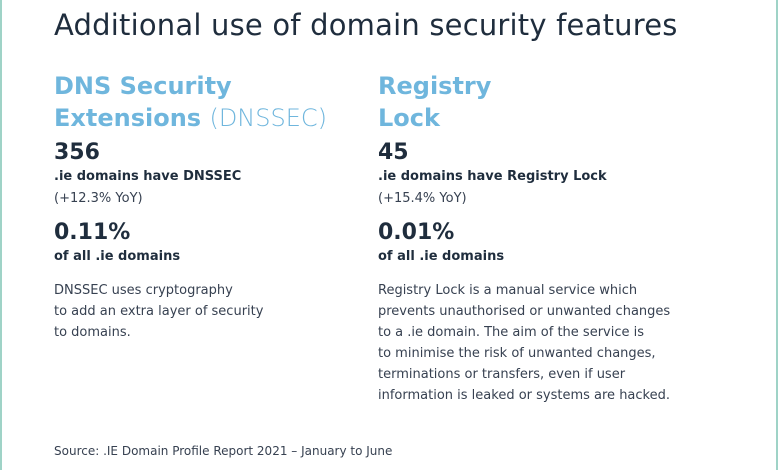  Describe the element at coordinates (441, 256) in the screenshot. I see `registry-lock-share-label: of all .ie domains` at that location.